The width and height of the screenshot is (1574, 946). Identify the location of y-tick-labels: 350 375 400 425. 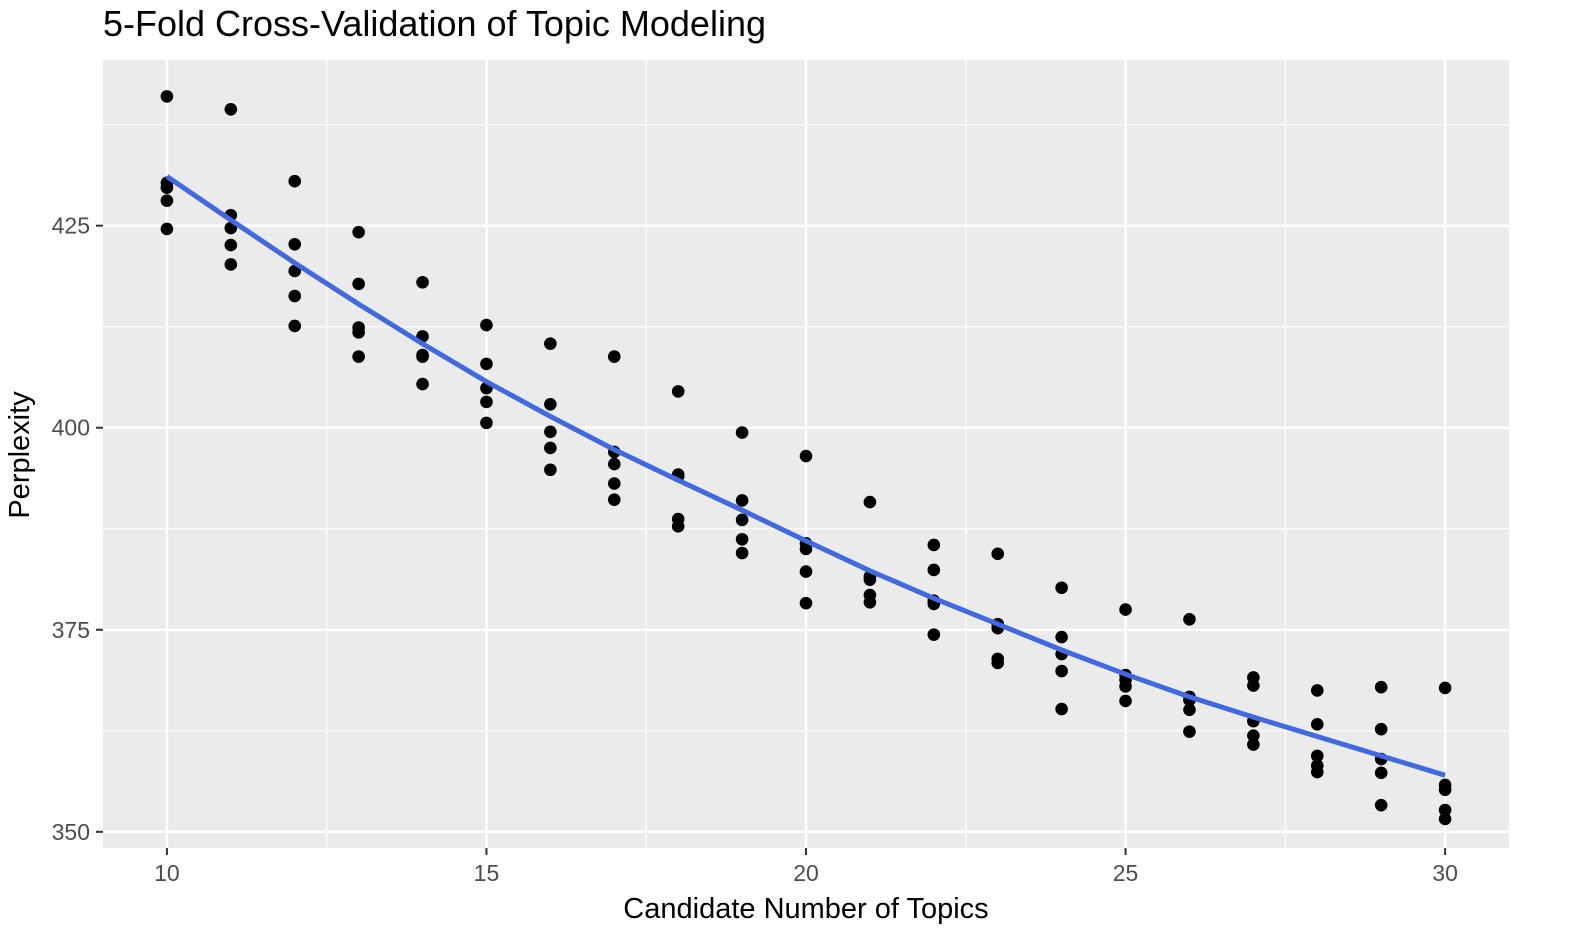
(71, 529).